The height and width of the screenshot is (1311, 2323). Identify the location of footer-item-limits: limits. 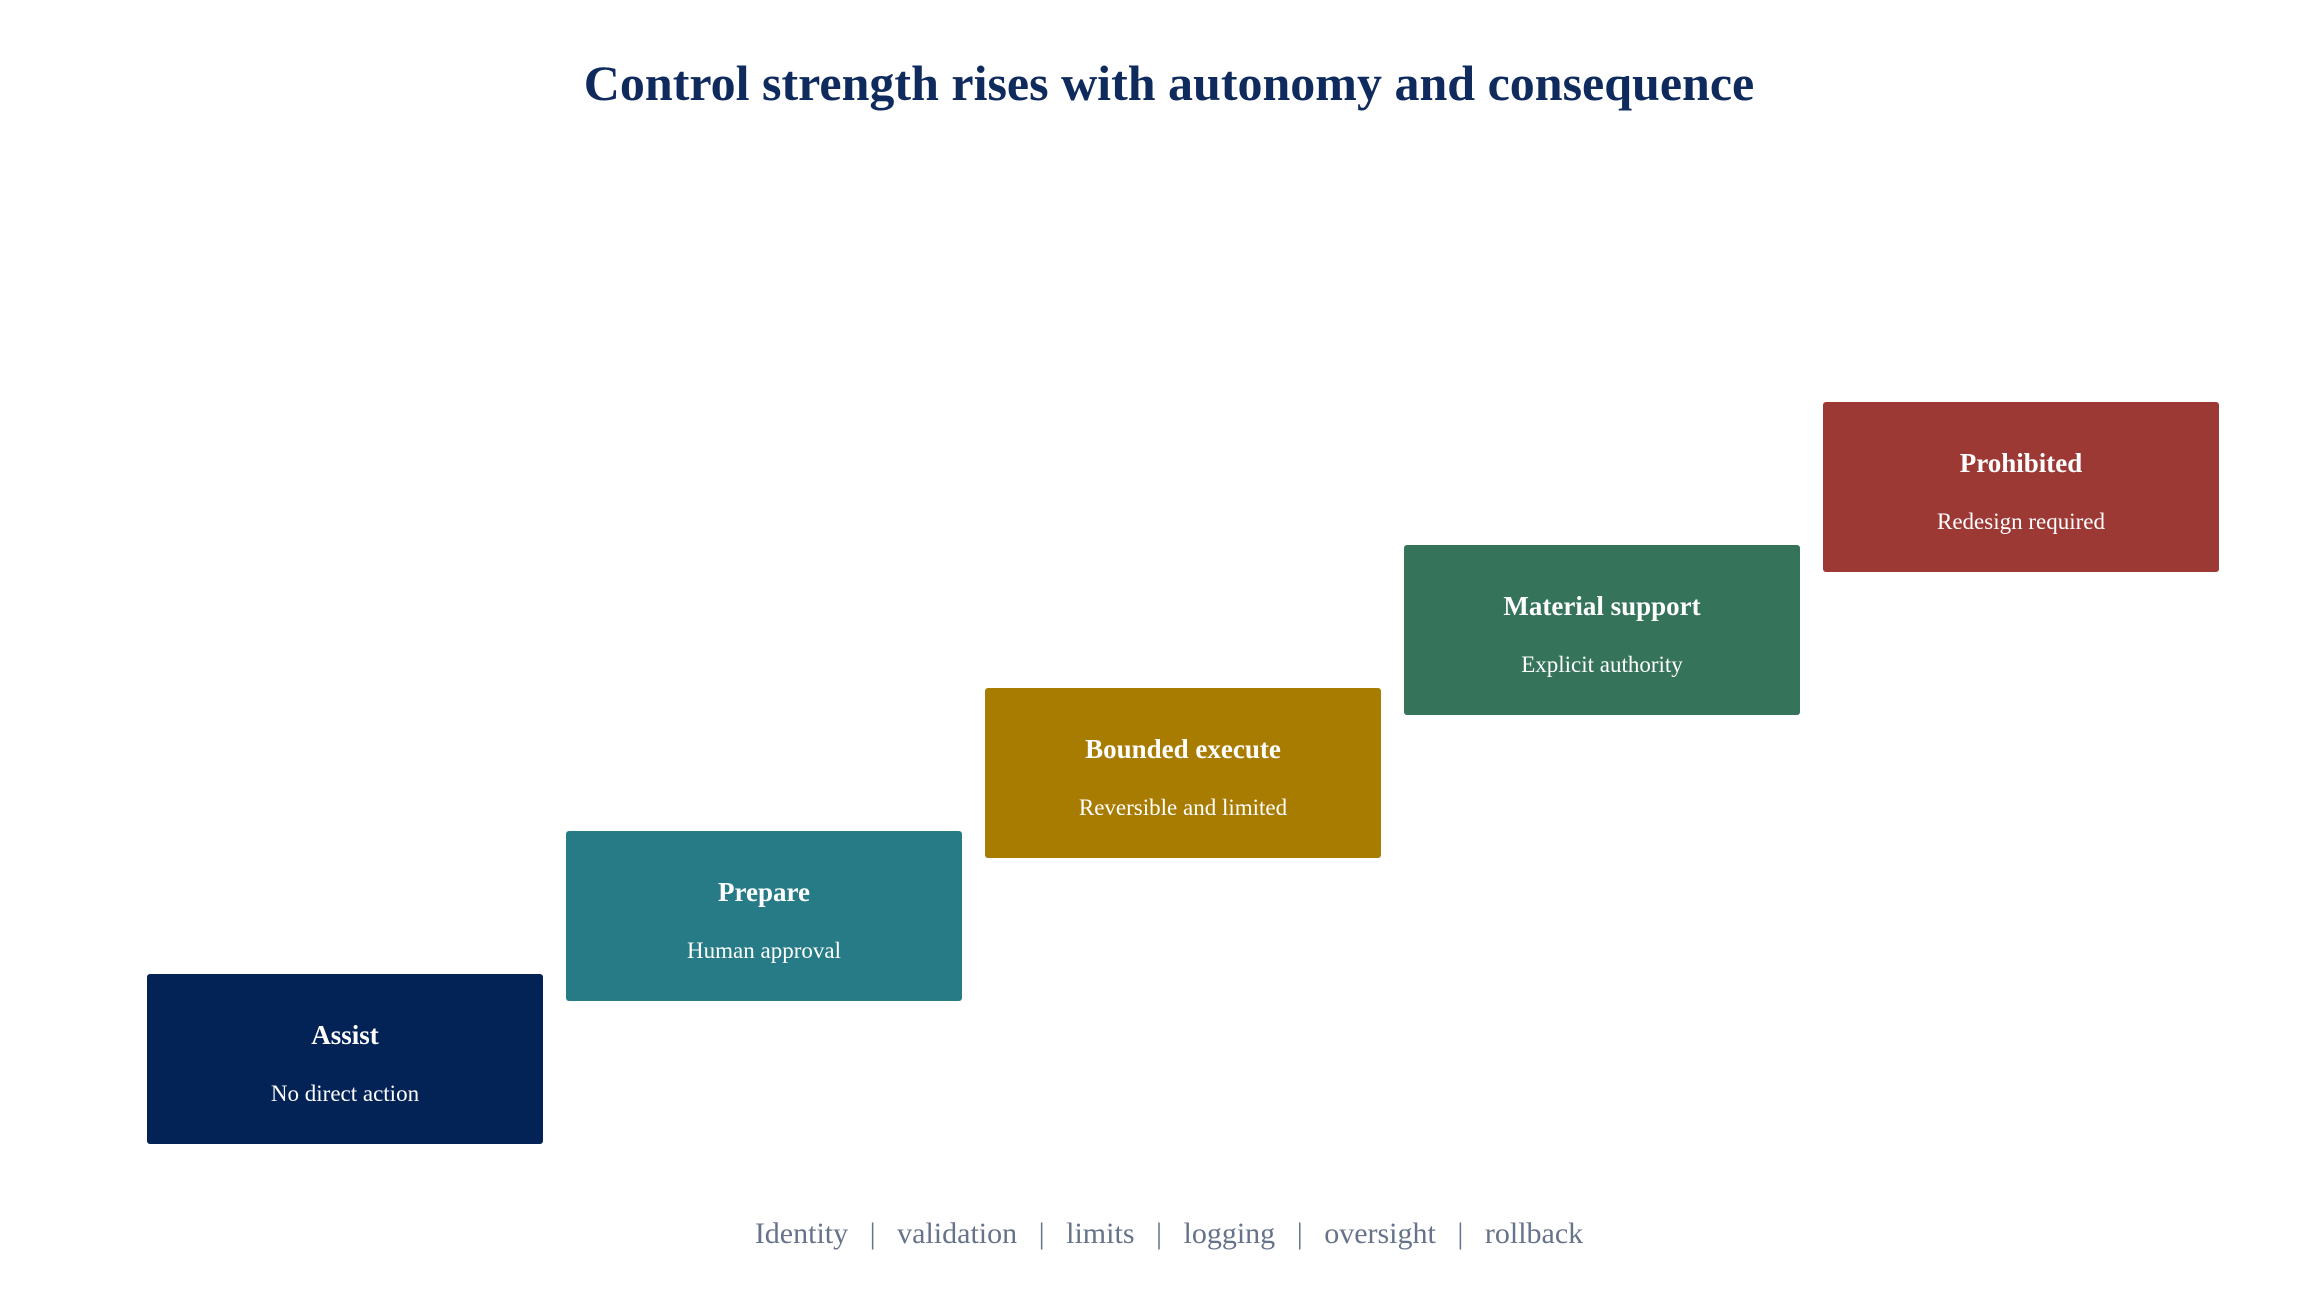
(1100, 1233).